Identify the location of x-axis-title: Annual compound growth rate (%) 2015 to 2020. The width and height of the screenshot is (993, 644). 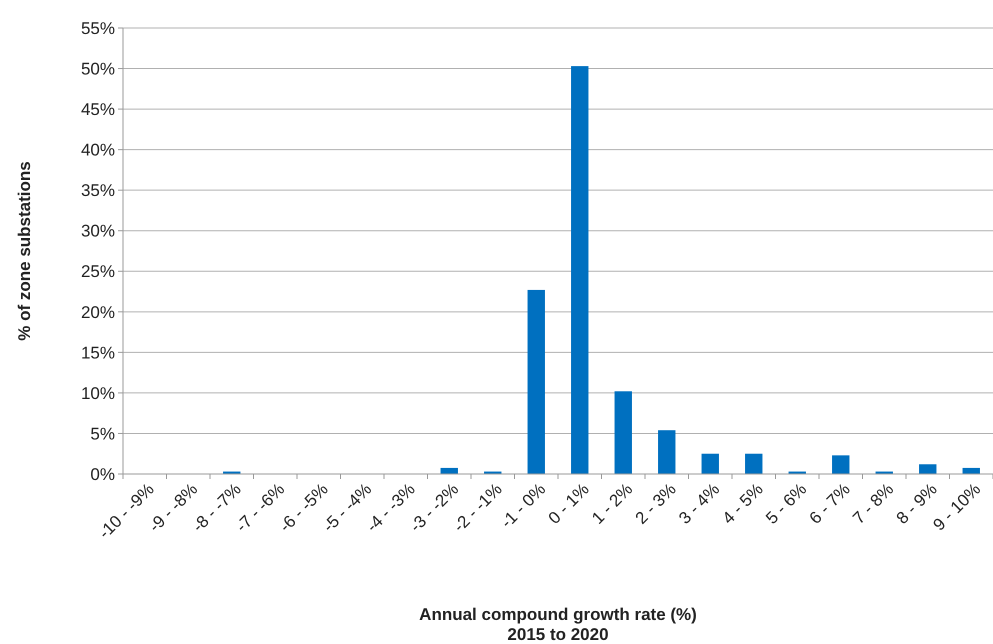
(558, 624).